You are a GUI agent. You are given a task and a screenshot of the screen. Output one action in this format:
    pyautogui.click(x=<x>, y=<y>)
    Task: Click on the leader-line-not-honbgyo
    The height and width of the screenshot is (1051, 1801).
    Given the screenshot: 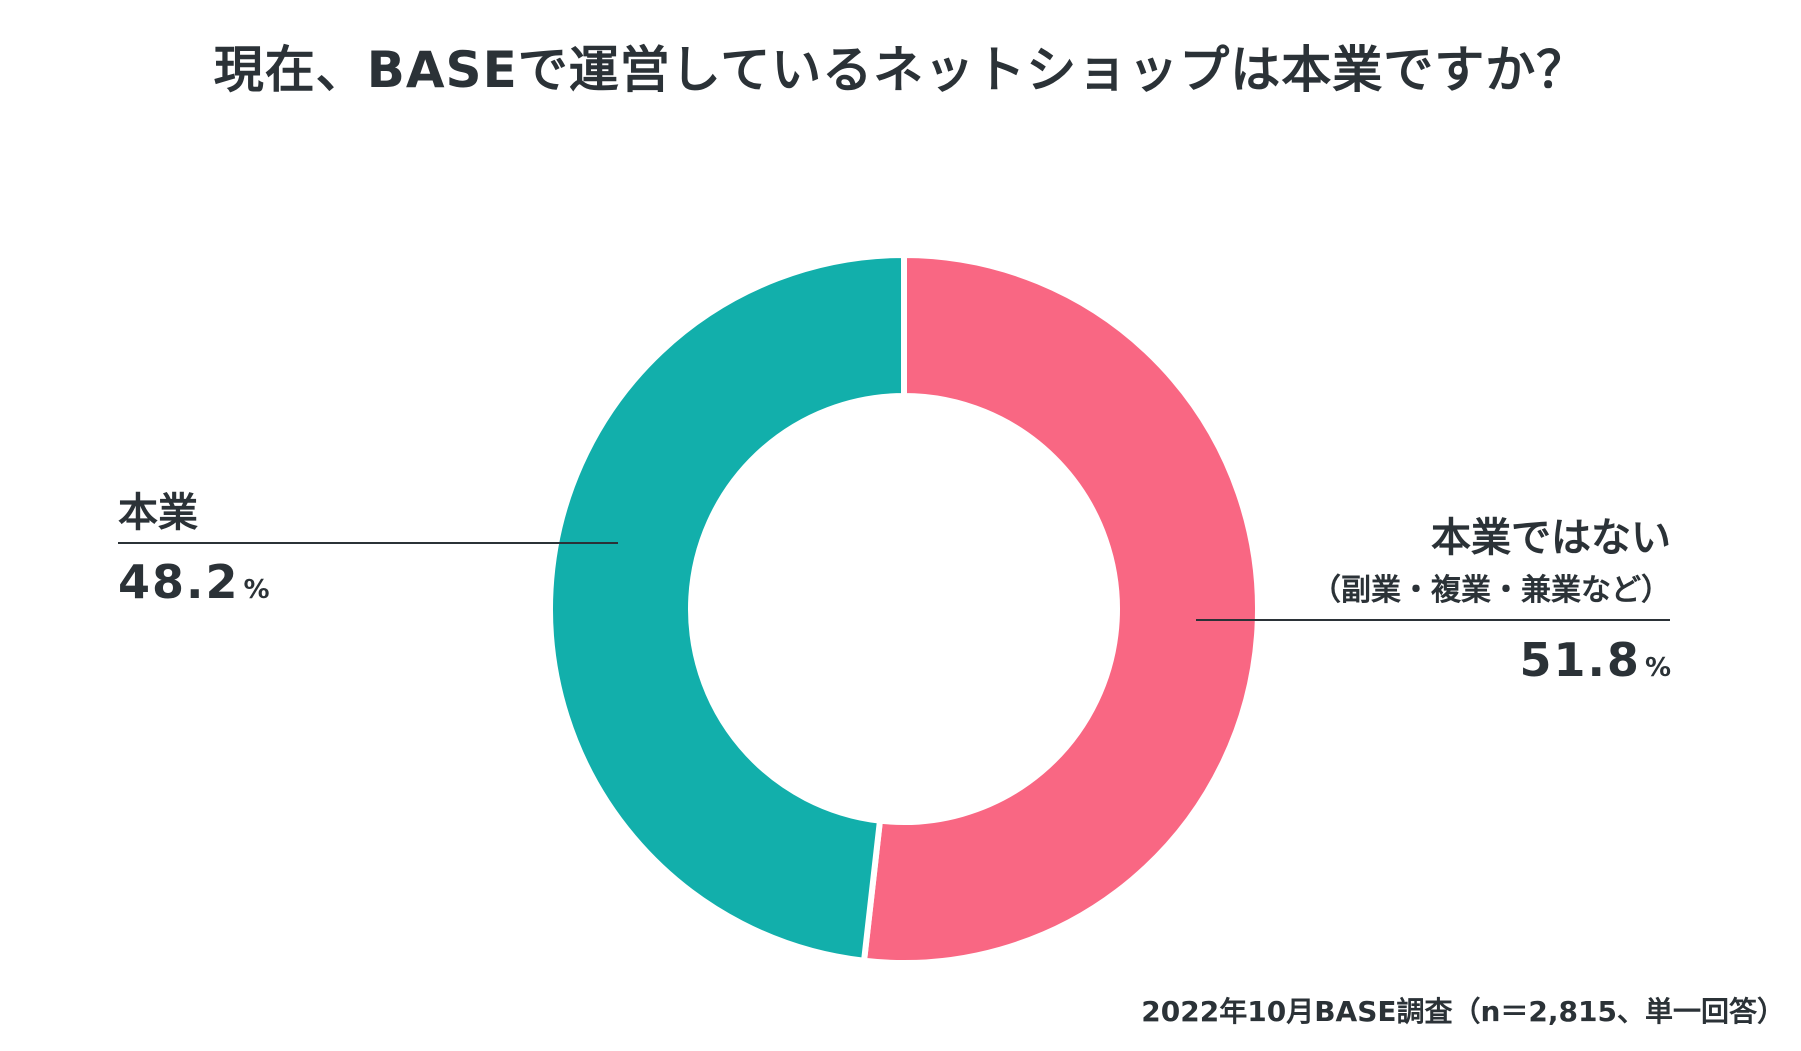 What is the action you would take?
    pyautogui.click(x=1433, y=620)
    